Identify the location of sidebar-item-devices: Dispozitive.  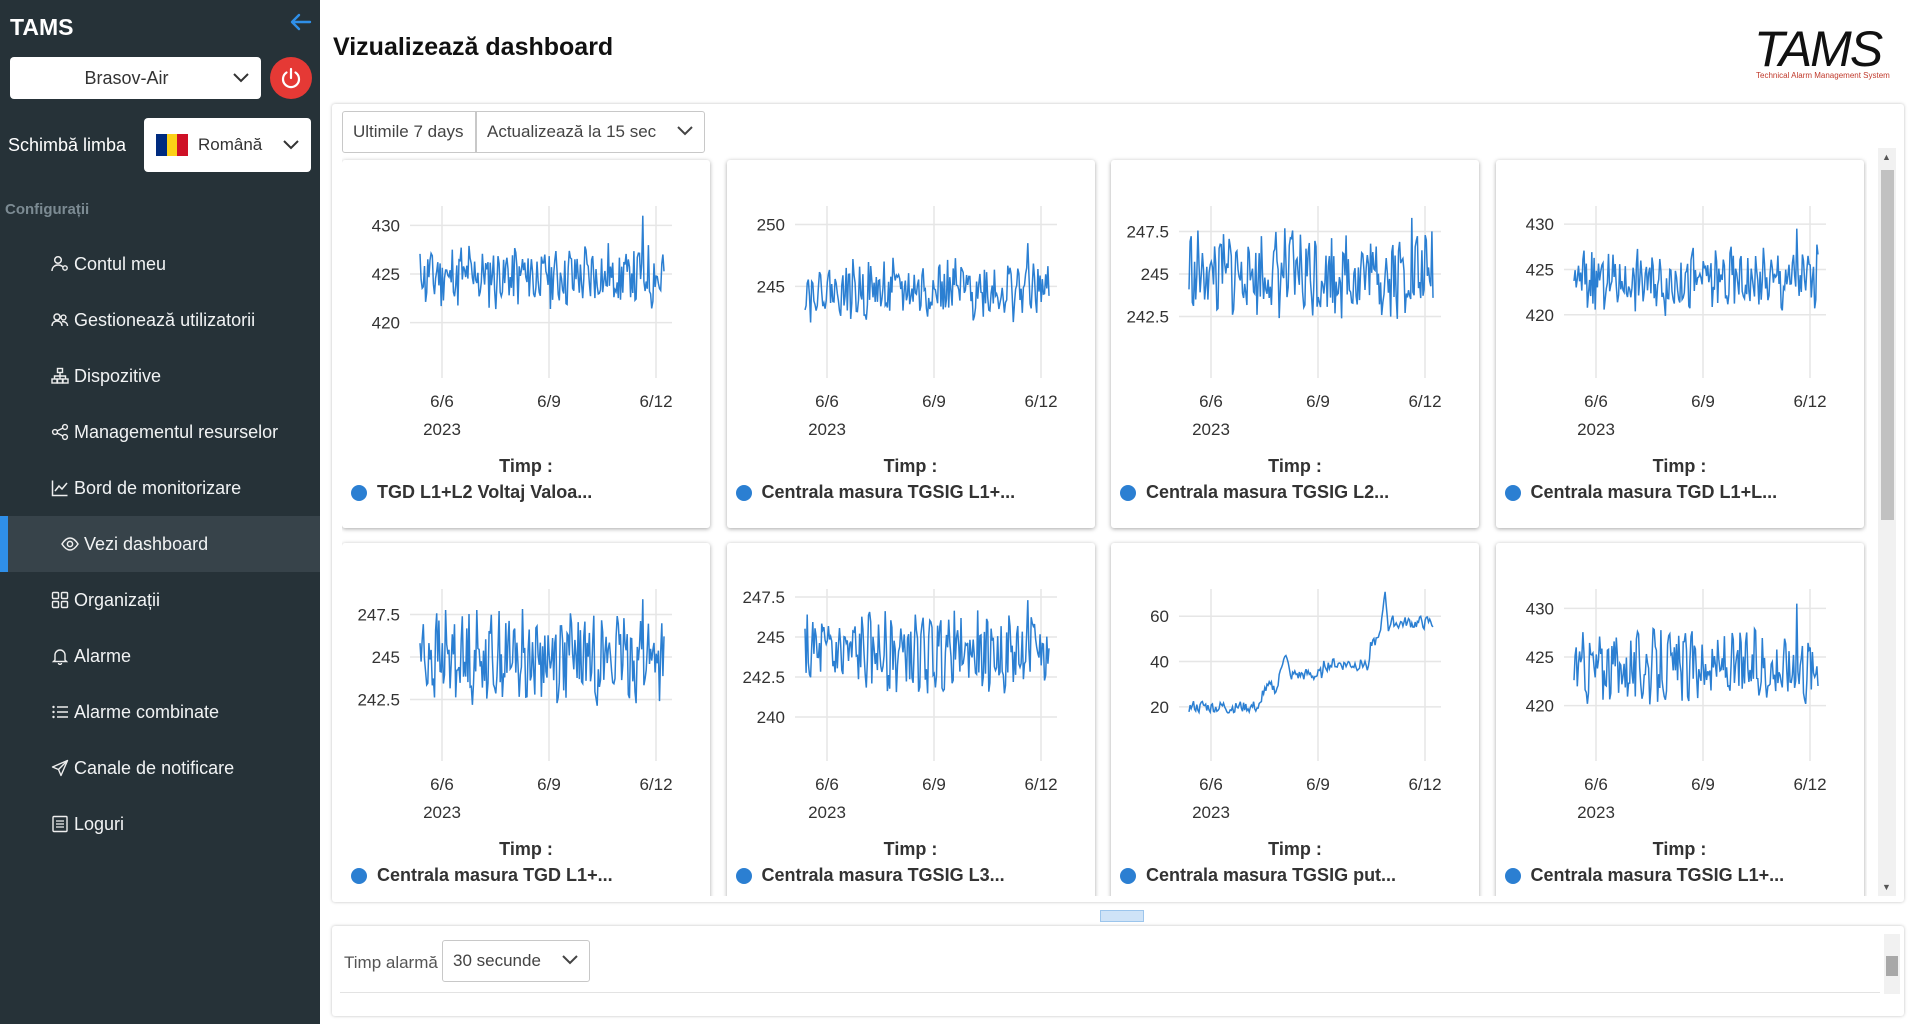
(160, 376).